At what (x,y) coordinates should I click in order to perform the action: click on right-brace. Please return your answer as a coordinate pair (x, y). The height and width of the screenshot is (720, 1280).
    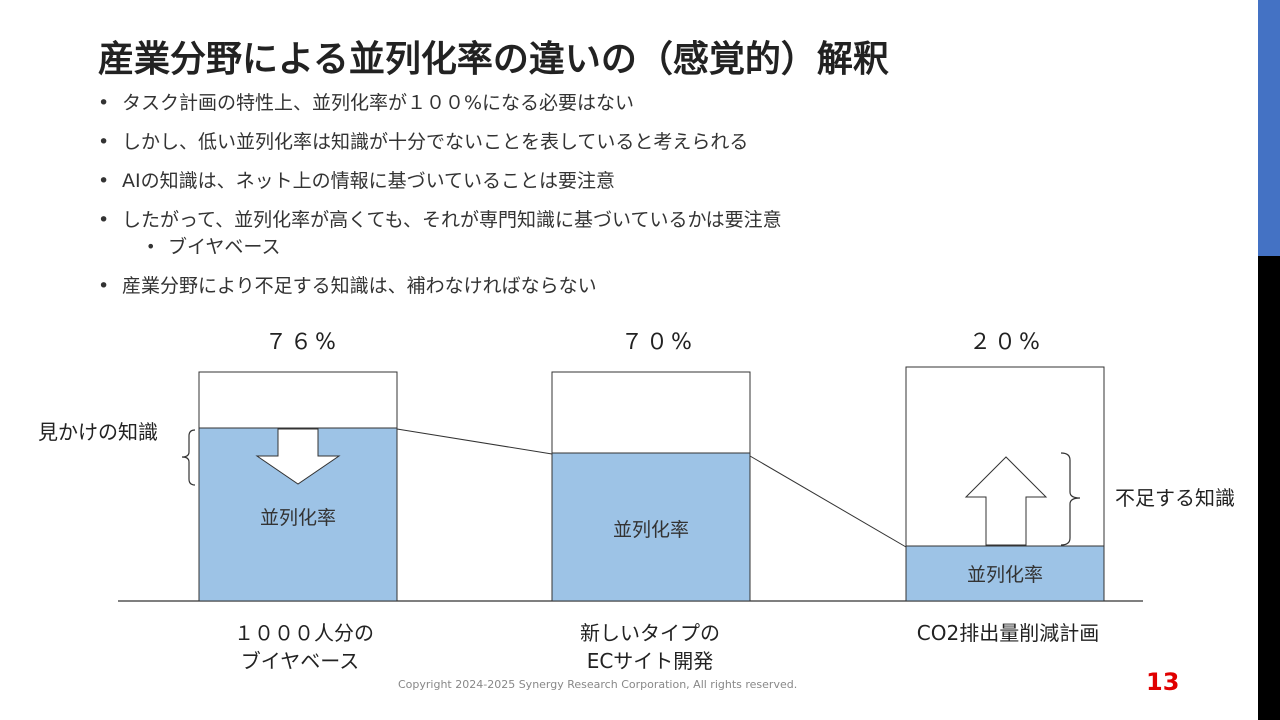
    Looking at the image, I should click on (1070, 499).